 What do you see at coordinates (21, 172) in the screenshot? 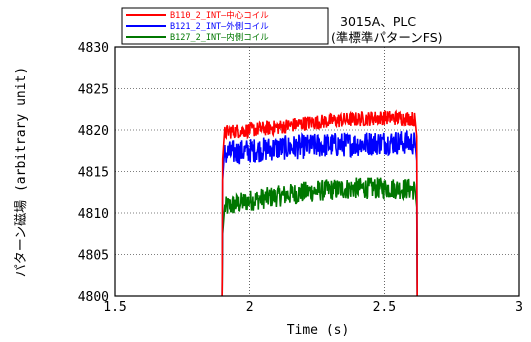
I see `y-axis-label: パターン磁場 (arbitrary unit)` at bounding box center [21, 172].